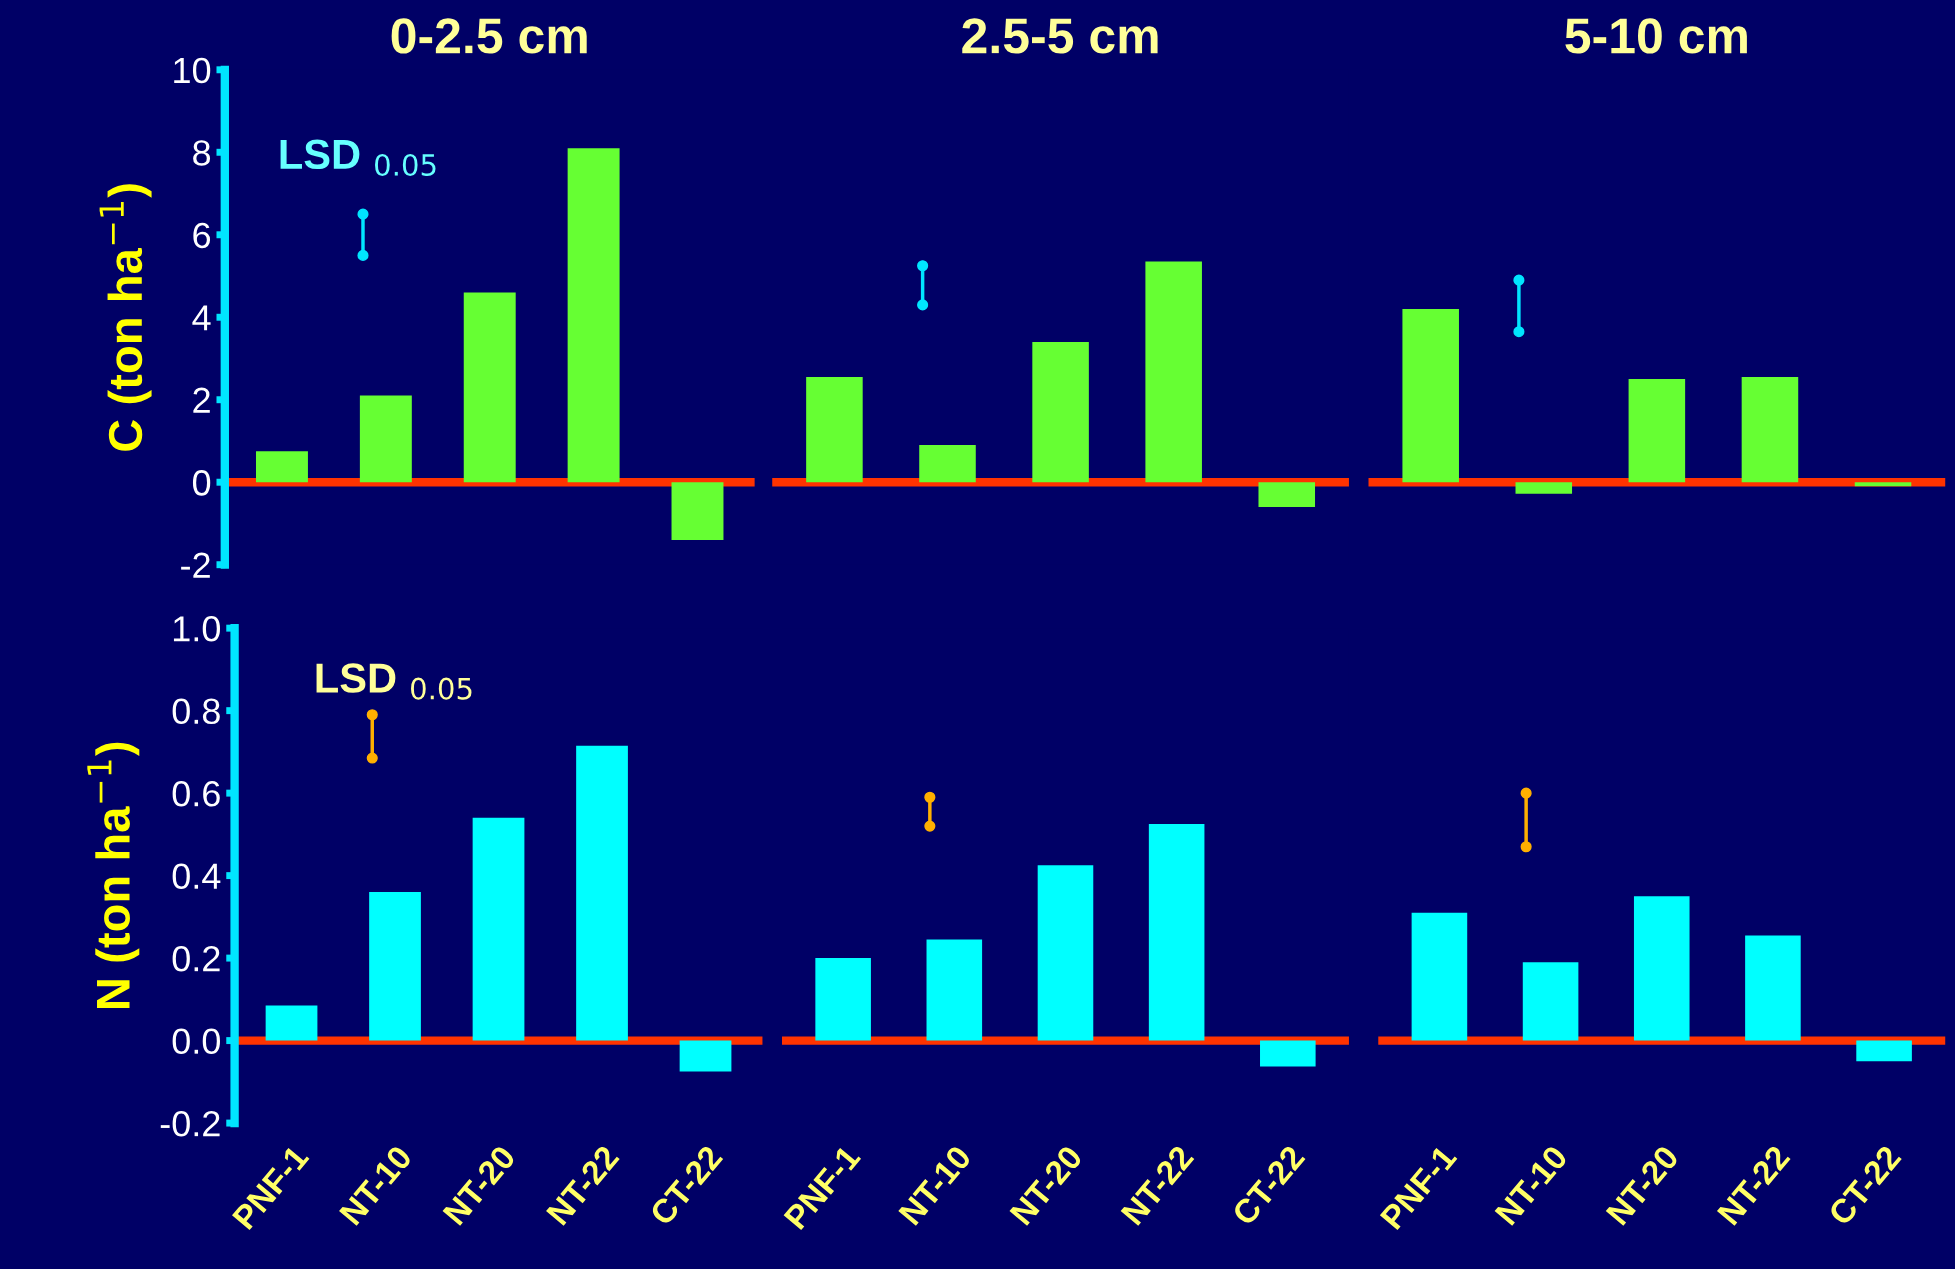  I want to click on y-tick-label: 2, so click(201, 400).